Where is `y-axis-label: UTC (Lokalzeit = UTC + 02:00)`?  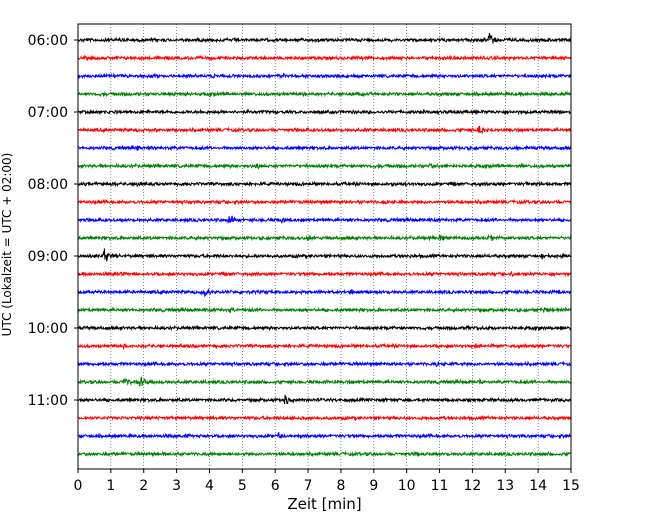 y-axis-label: UTC (Lokalzeit = UTC + 02:00) is located at coordinates (7, 245).